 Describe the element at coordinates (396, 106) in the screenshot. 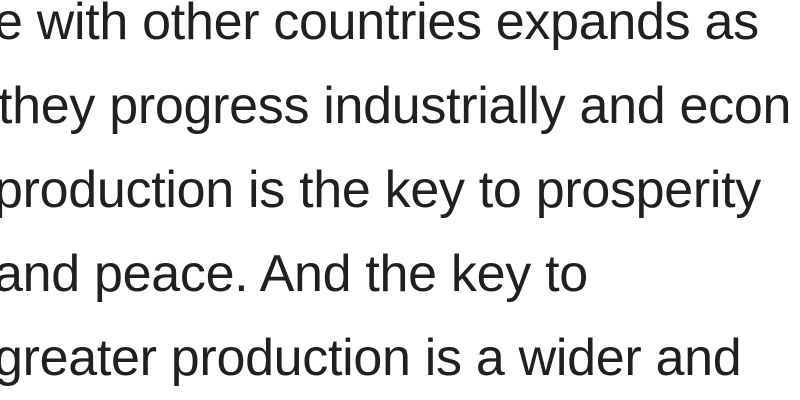

I see `text-line-2: they progress industrially and econ` at that location.